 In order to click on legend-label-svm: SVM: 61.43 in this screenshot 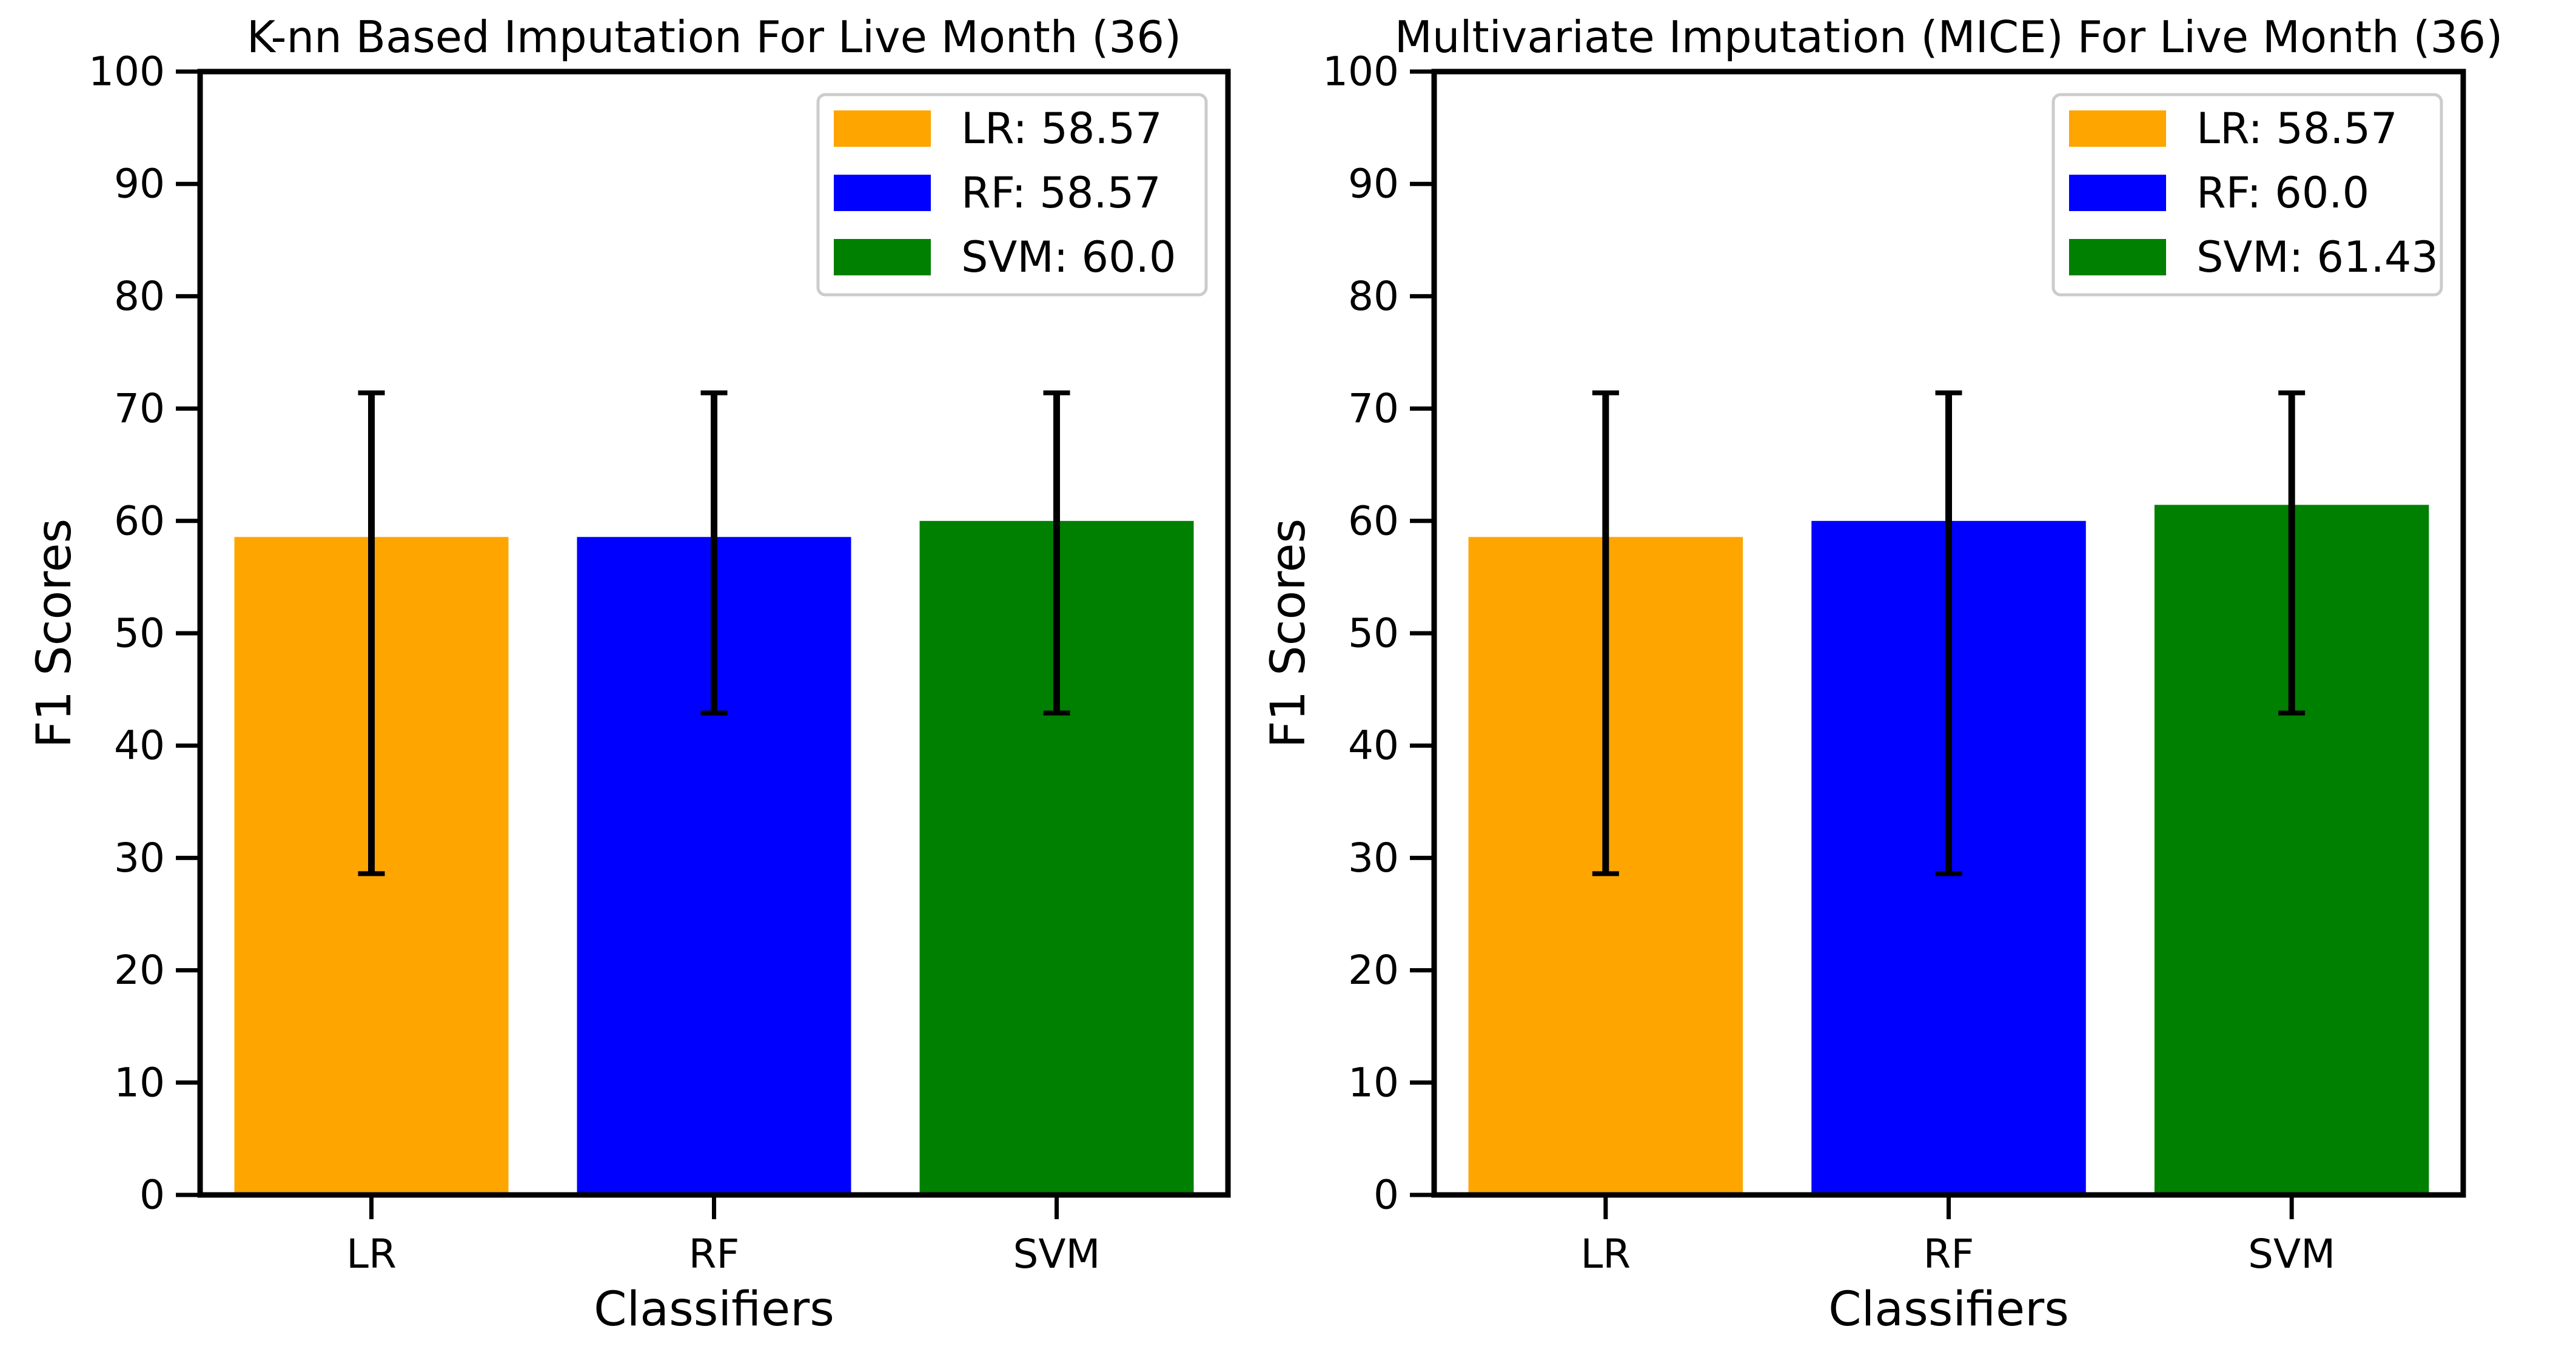, I will do `click(2317, 257)`.